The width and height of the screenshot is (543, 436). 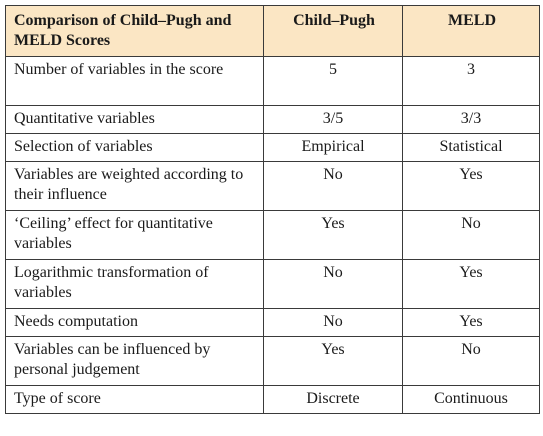 I want to click on child-pugh-value: Empirical, so click(x=333, y=147).